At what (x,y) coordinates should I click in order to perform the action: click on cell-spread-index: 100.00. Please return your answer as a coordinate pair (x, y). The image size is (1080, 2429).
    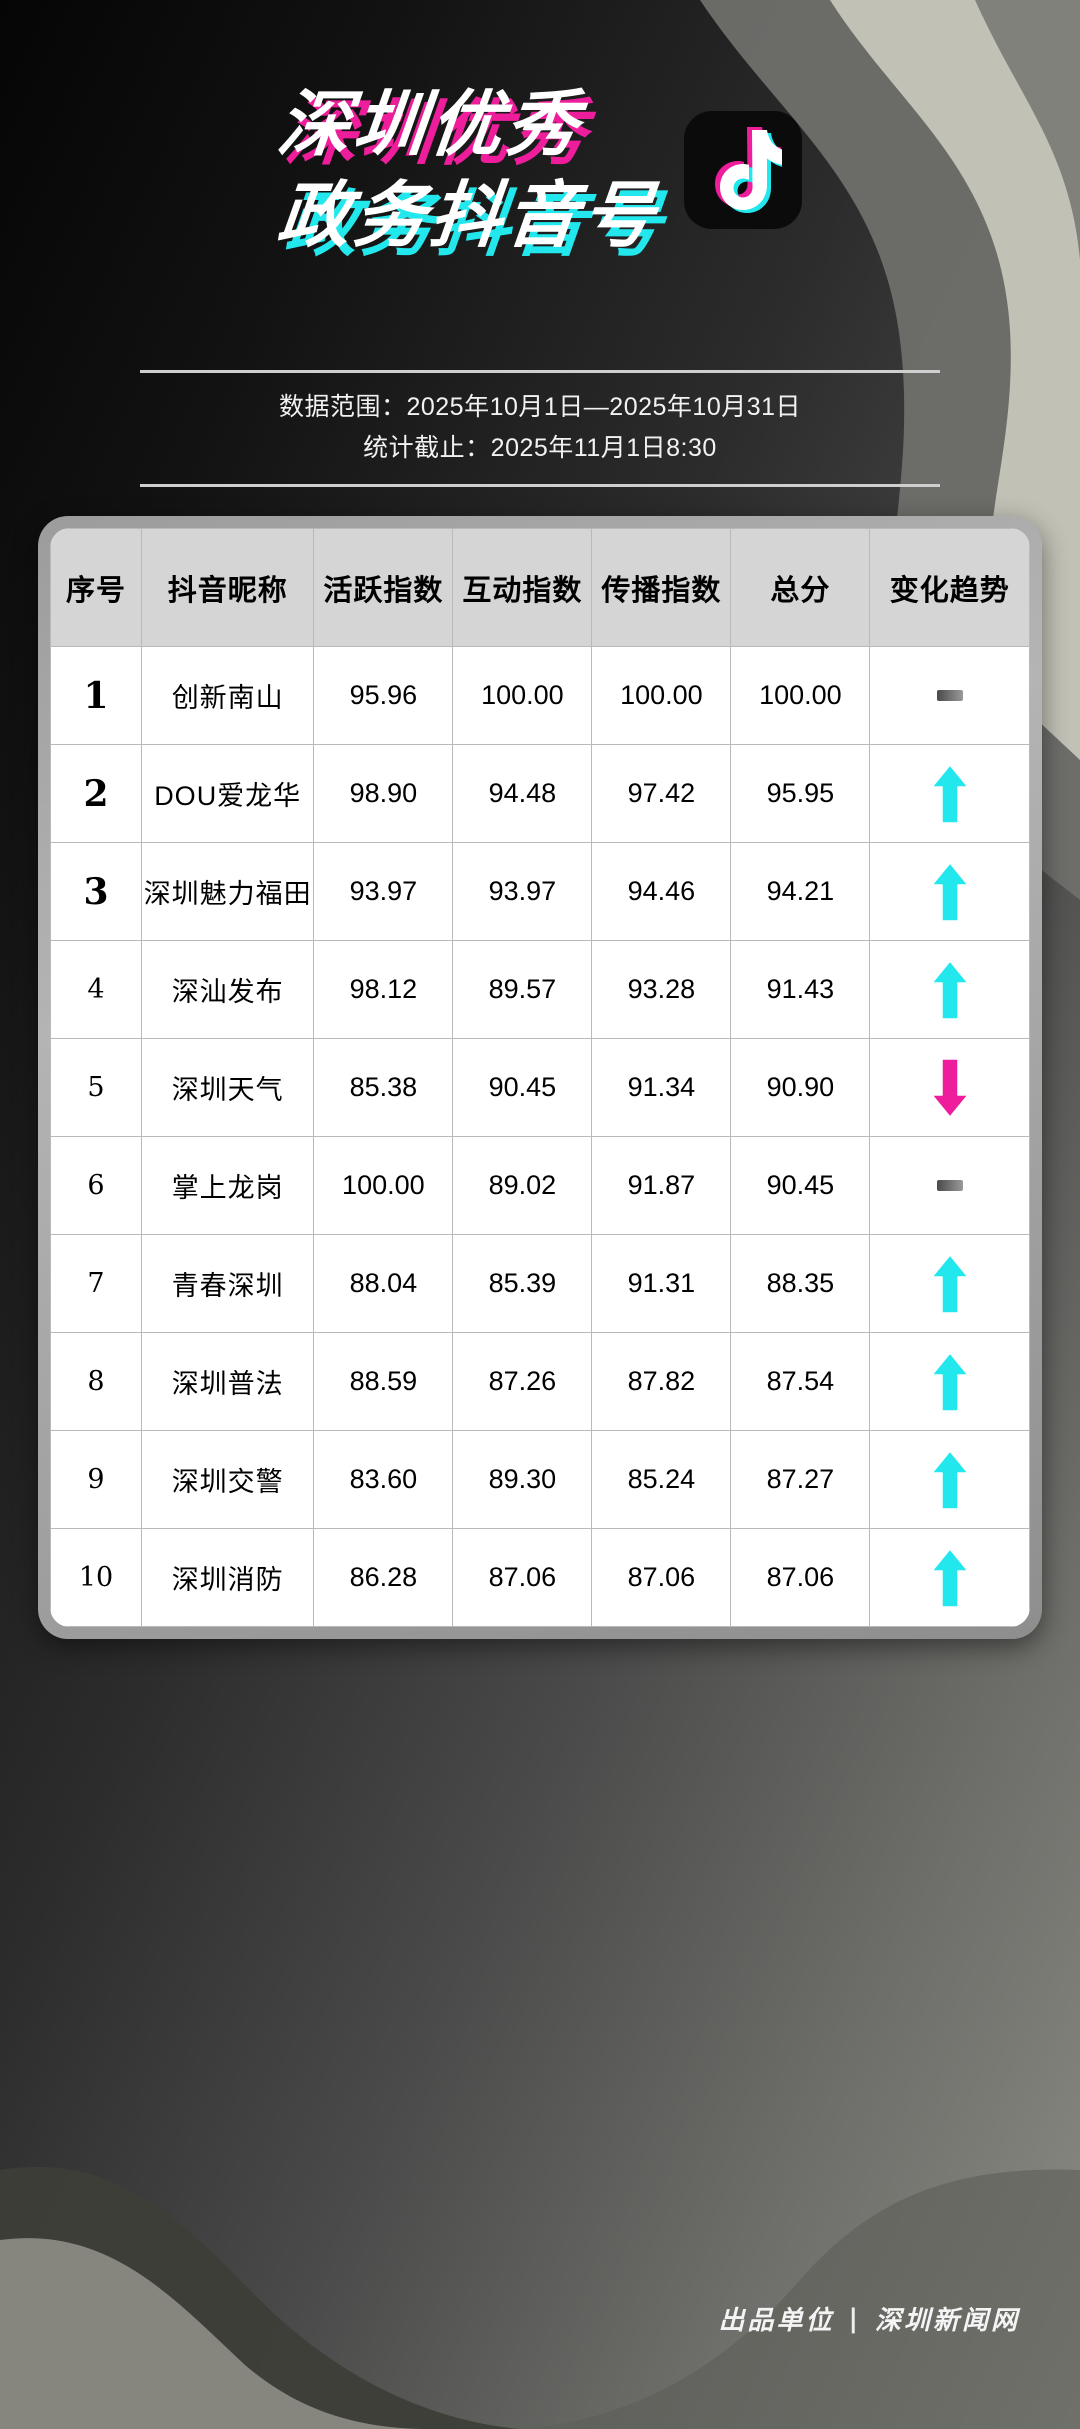
    Looking at the image, I should click on (661, 695).